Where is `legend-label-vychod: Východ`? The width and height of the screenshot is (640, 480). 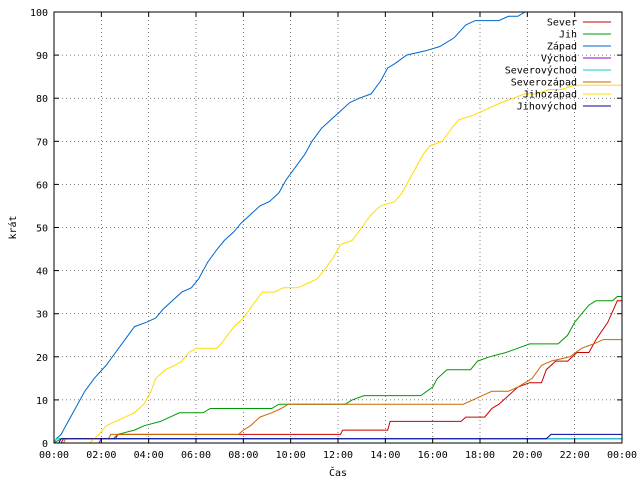
legend-label-vychod: Východ is located at coordinates (559, 59).